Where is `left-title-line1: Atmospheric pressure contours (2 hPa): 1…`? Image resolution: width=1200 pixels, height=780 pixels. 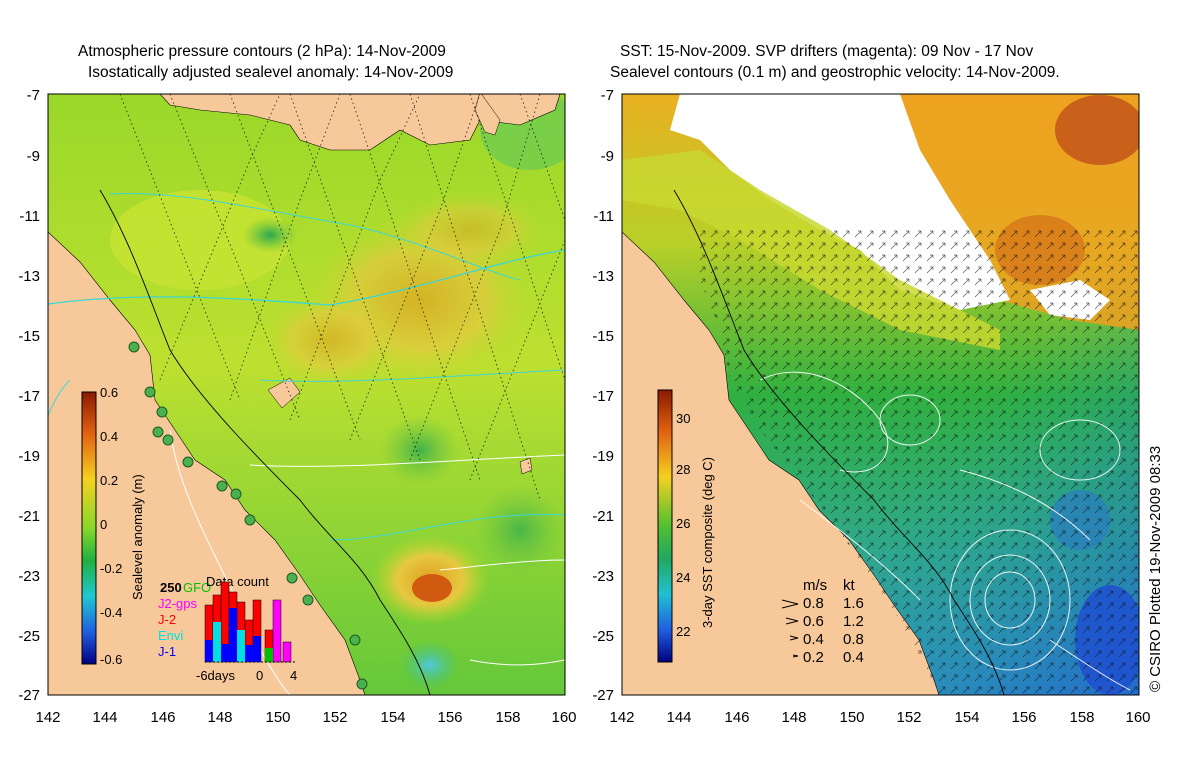
left-title-line1: Atmospheric pressure contours (2 hPa): 1… is located at coordinates (262, 51).